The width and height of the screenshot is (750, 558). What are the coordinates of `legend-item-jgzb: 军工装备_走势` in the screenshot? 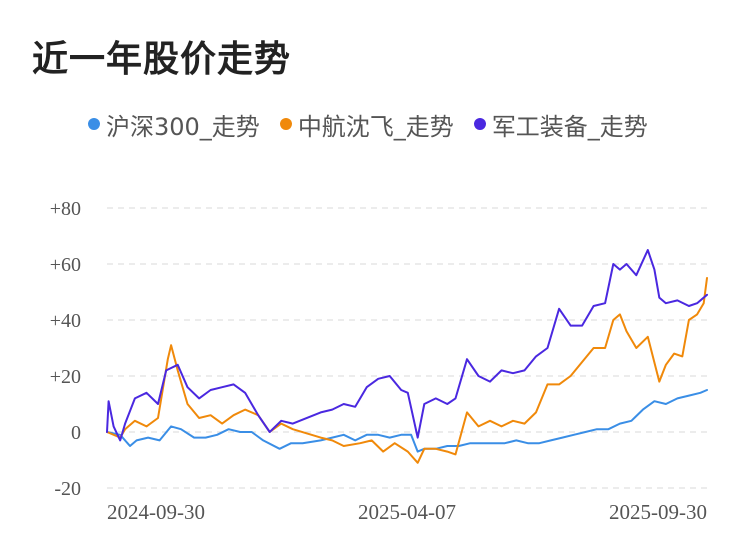 It's located at (560, 124).